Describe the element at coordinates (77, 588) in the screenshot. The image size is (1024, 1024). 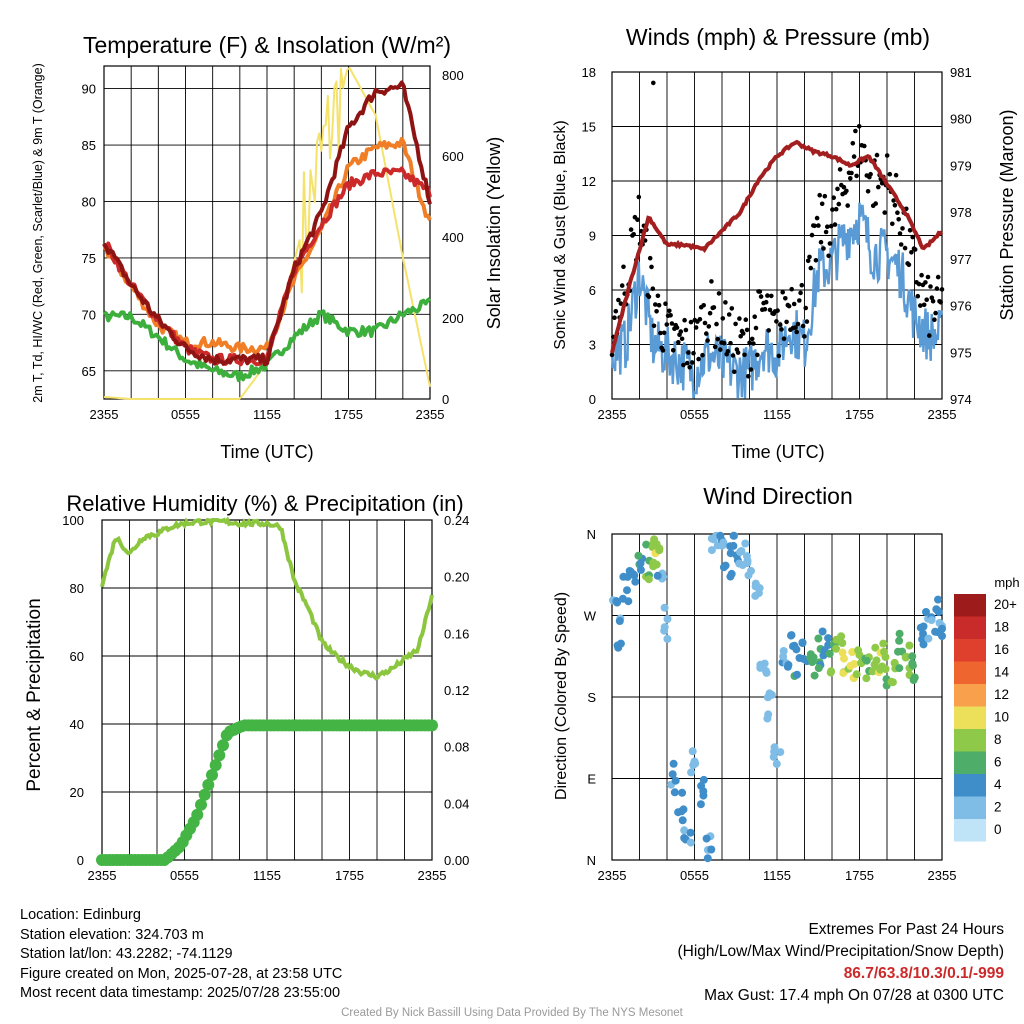
I see `rh-ytick-label: 80` at that location.